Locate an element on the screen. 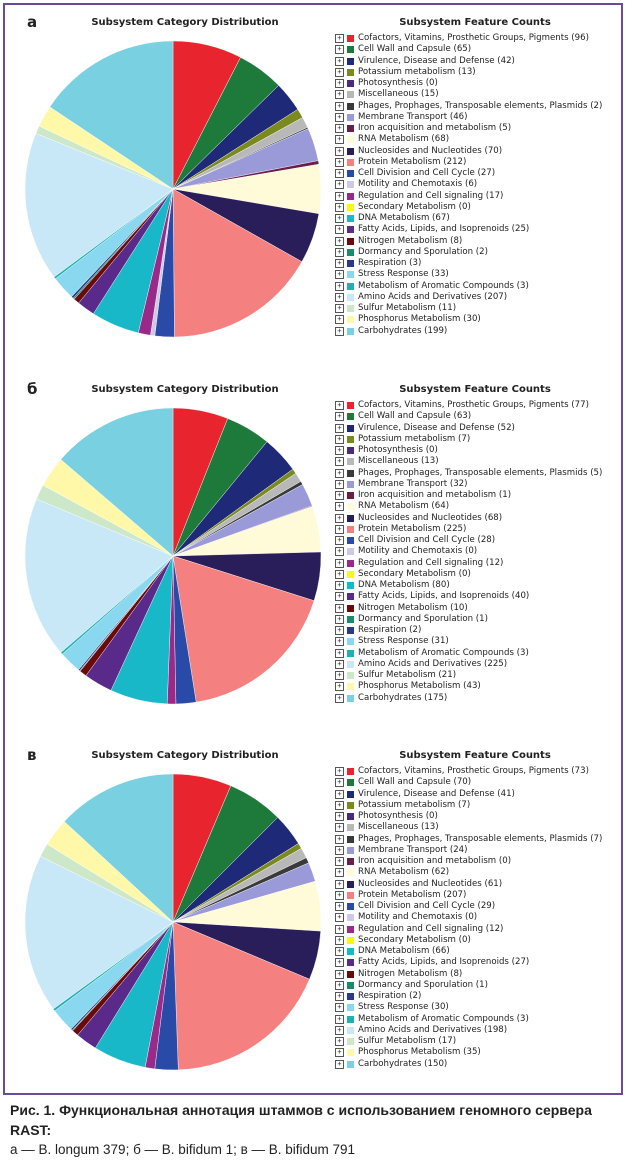 This screenshot has height=1165, width=634. legend-item: + Regulation and Cell signaling (12) is located at coordinates (477, 563).